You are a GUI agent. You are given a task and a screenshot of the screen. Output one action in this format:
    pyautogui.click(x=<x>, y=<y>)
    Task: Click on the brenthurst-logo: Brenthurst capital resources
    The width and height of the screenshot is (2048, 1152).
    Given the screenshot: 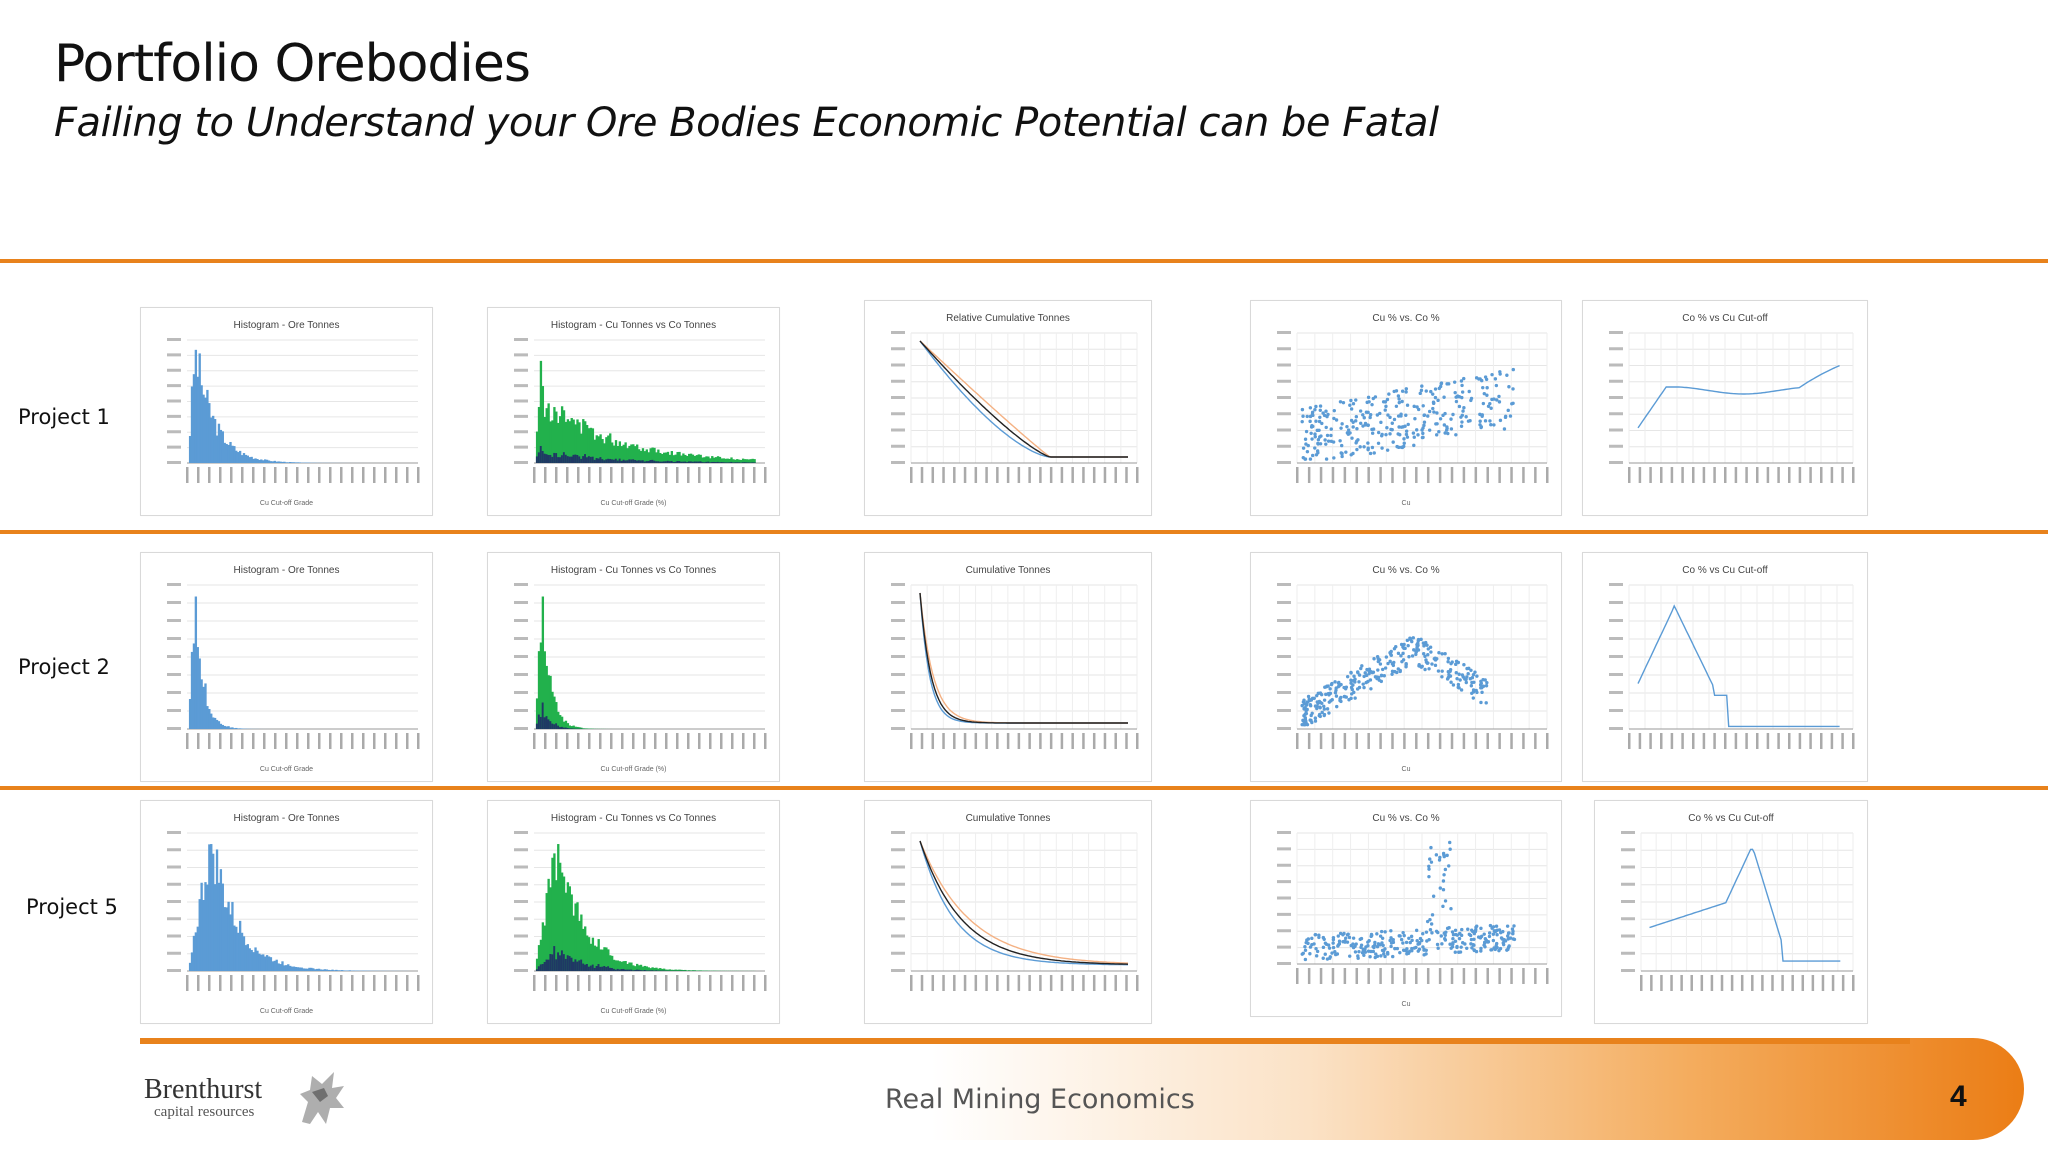 What is the action you would take?
    pyautogui.click(x=247, y=1098)
    